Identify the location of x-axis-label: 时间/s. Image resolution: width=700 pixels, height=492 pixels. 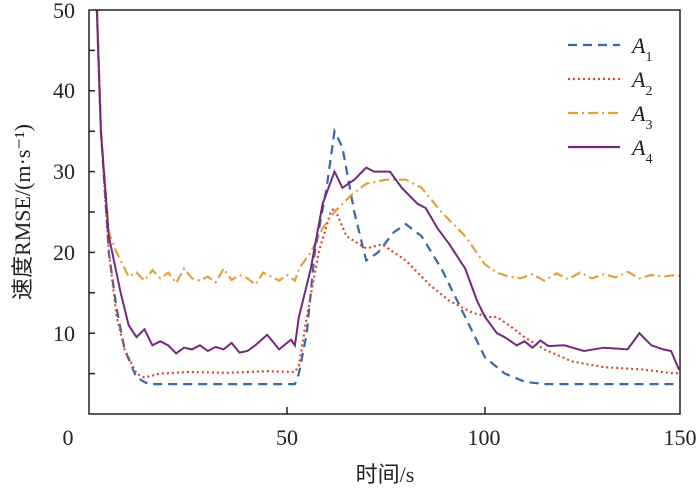
(385, 474).